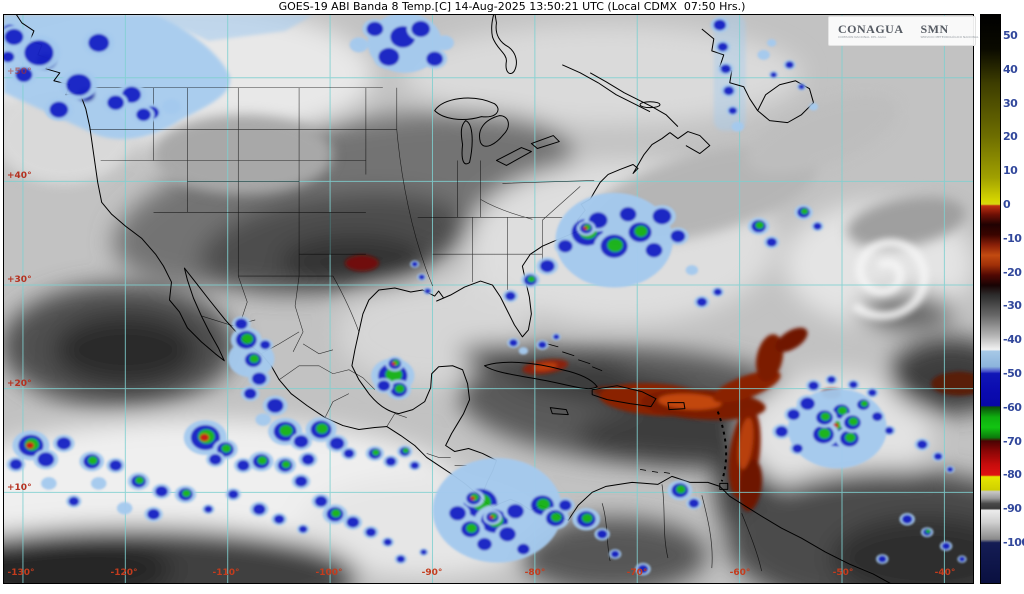  I want to click on longitude-label: -40°, so click(945, 573).